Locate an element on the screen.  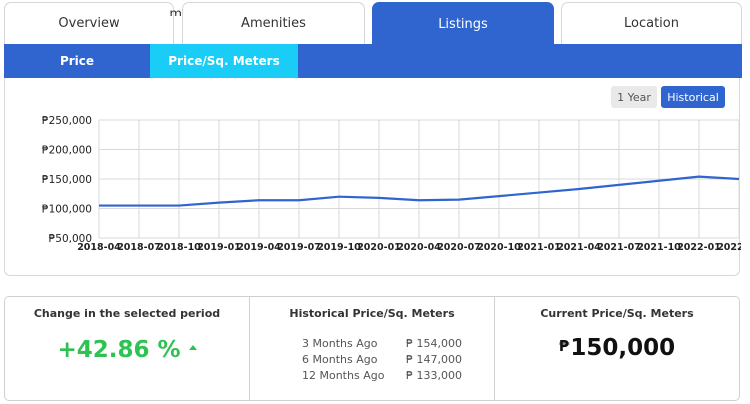
x-tick-label: 2021-10 is located at coordinates (659, 247).